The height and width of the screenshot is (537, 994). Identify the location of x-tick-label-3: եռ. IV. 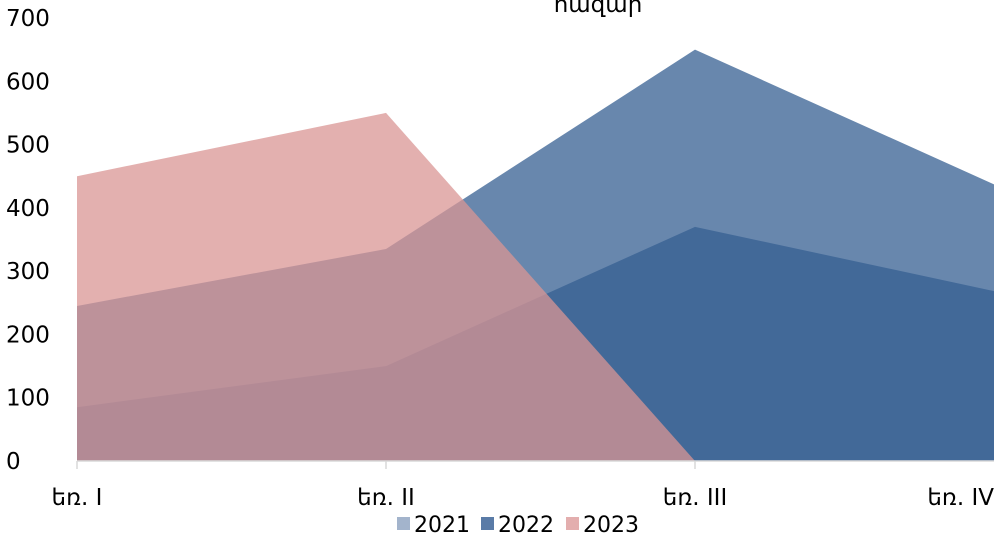
(960, 498).